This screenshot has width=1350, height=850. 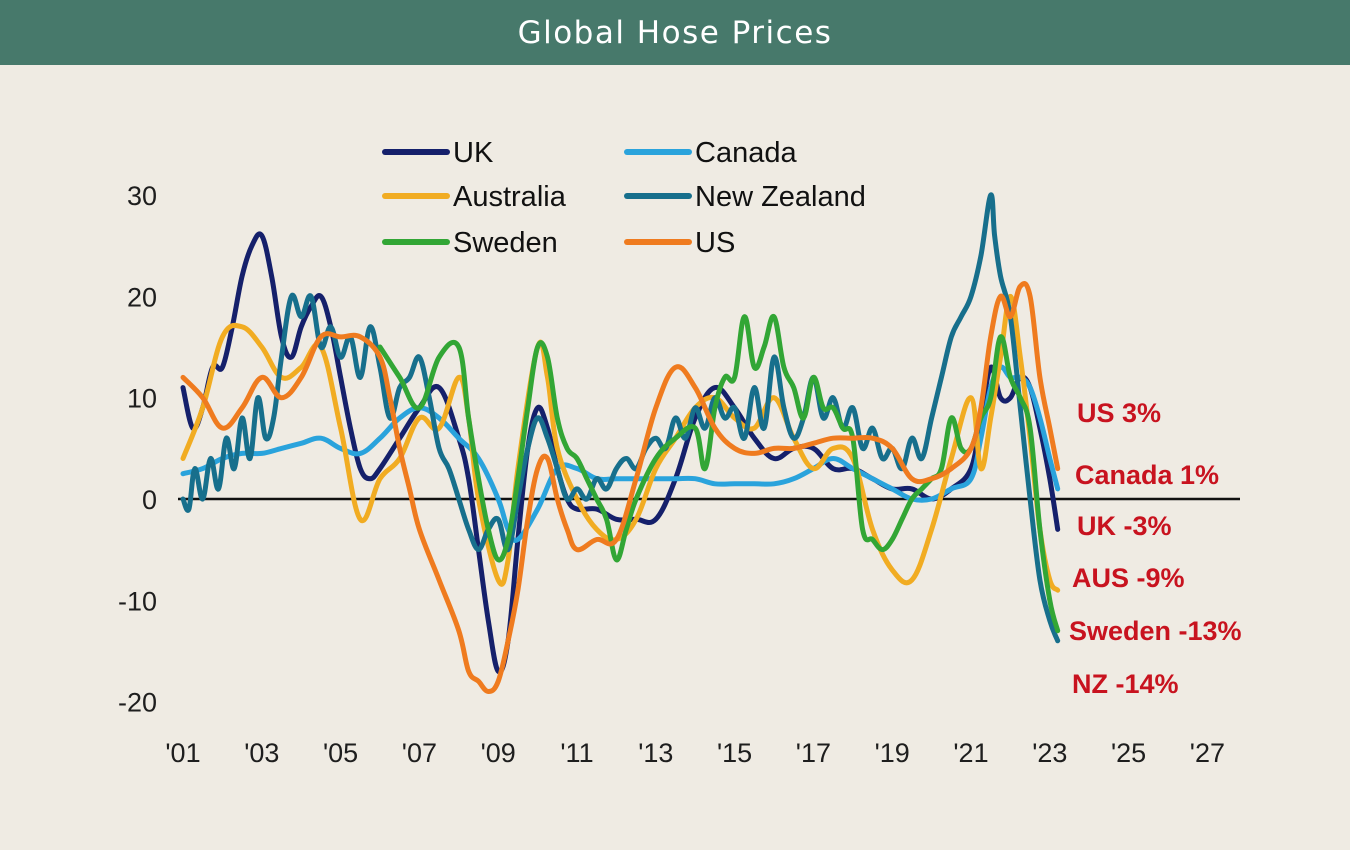 I want to click on legend-item-canada: Canada, so click(x=710, y=153).